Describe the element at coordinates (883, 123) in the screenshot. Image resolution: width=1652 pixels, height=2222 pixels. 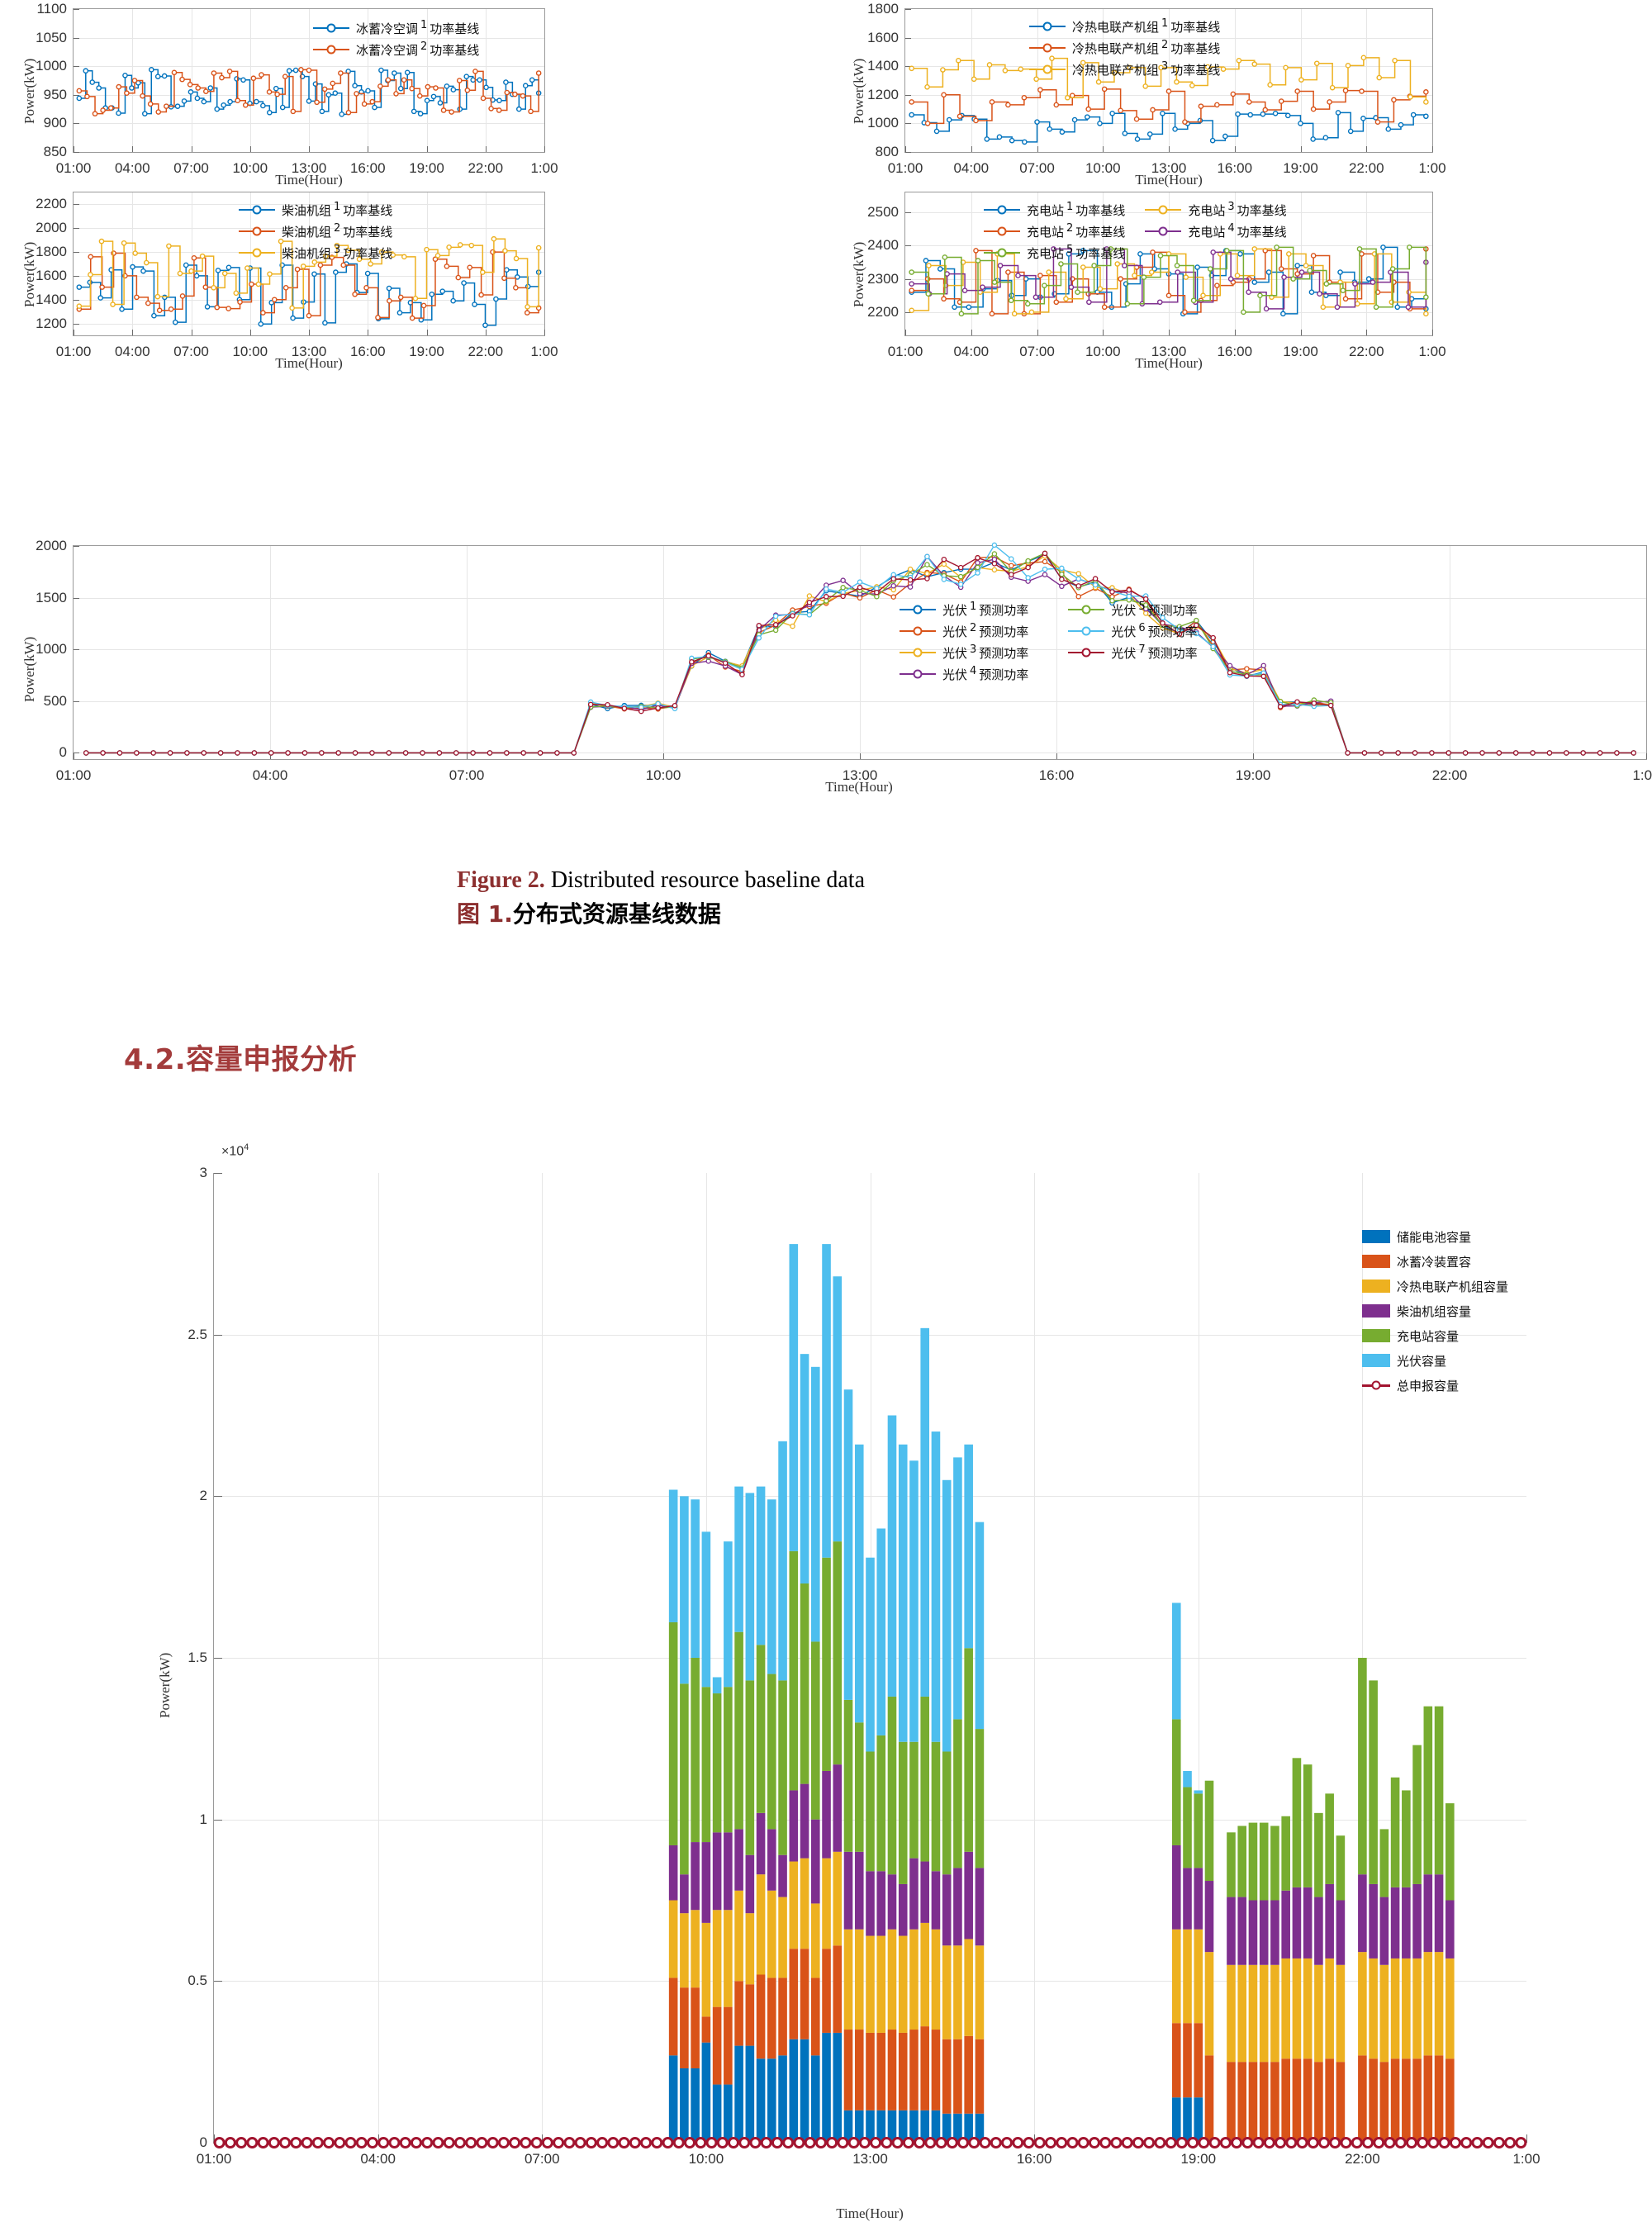
I see `y-tick-label: 1000` at that location.